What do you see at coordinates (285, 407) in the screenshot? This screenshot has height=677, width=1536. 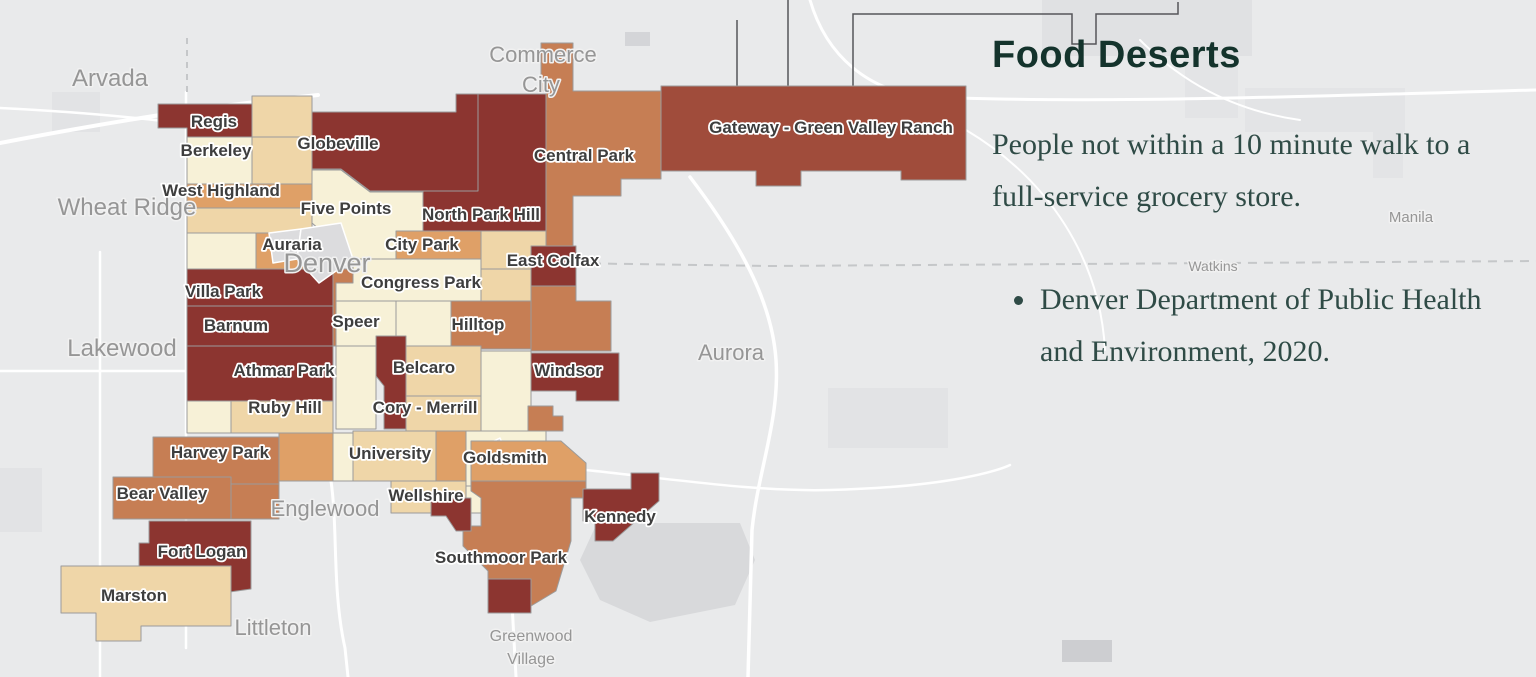 I see `neighborhood-label: Ruby Hill` at bounding box center [285, 407].